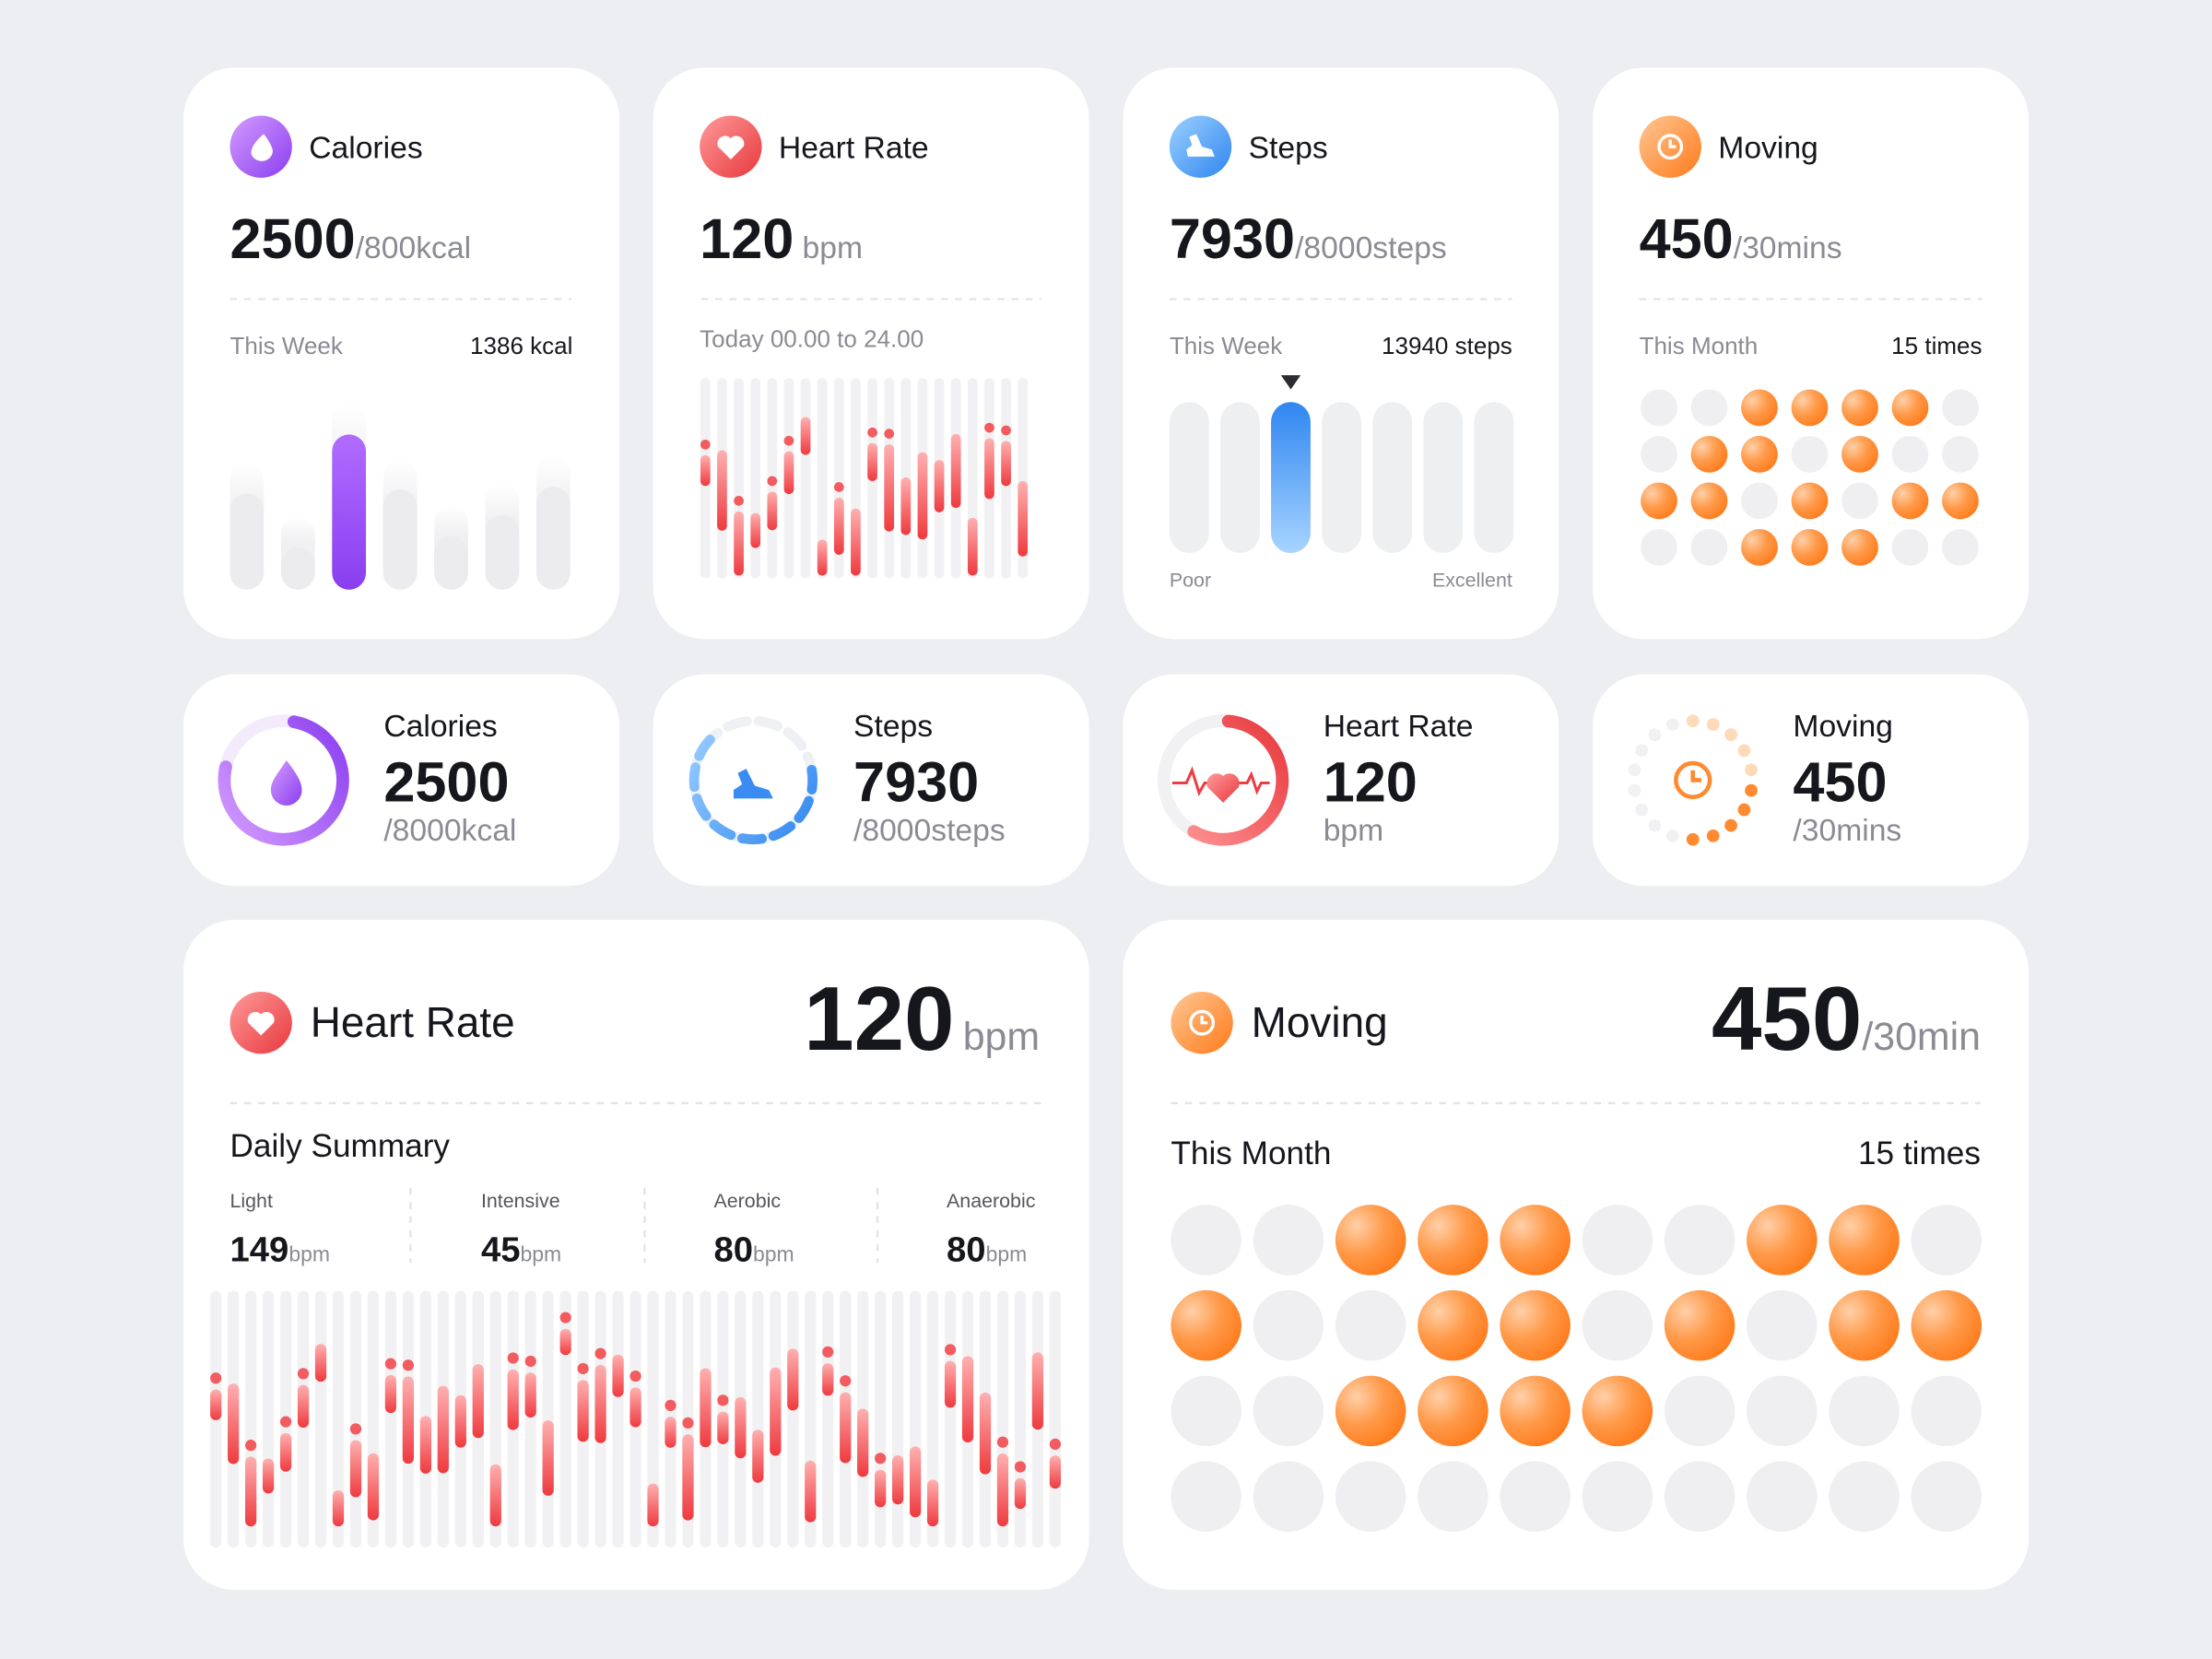  I want to click on text: 13940 steps, so click(1447, 345).